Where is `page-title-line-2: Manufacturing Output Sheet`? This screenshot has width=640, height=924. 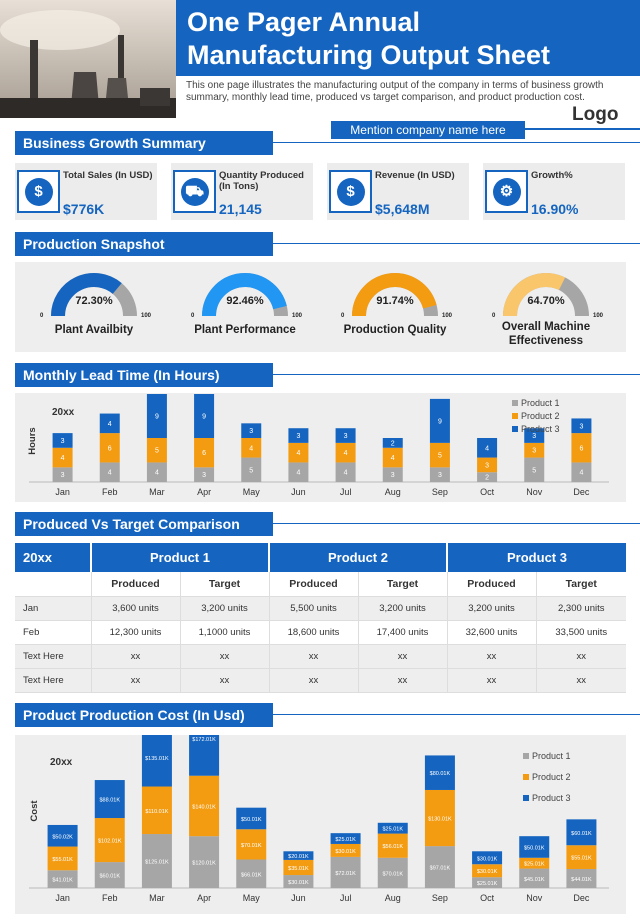 page-title-line-2: Manufacturing Output Sheet is located at coordinates (368, 55).